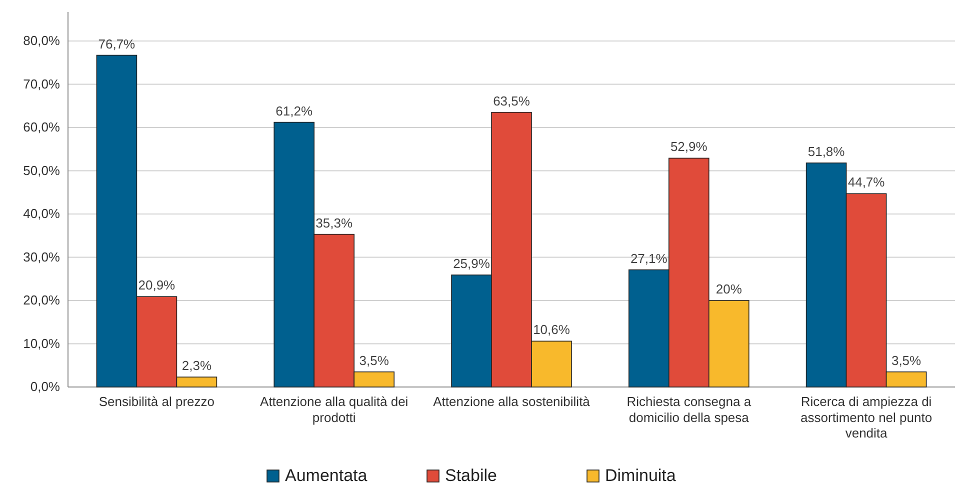 This screenshot has height=487, width=964. I want to click on y-tick-label: 80,0%, so click(41, 40).